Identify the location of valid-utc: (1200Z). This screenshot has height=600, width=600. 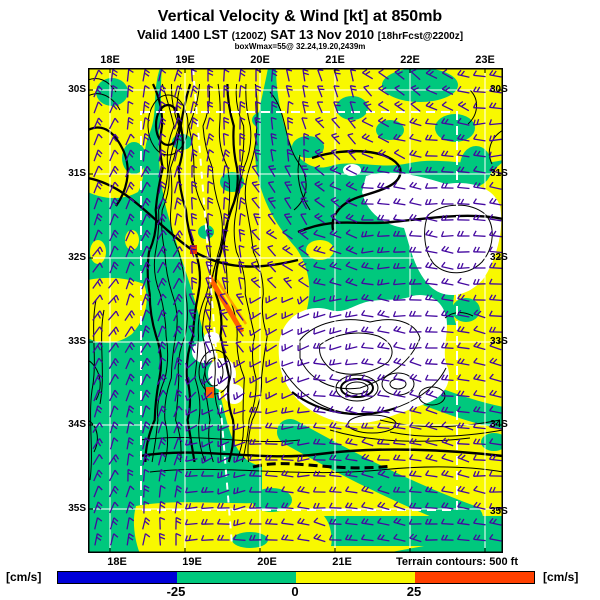
(249, 36).